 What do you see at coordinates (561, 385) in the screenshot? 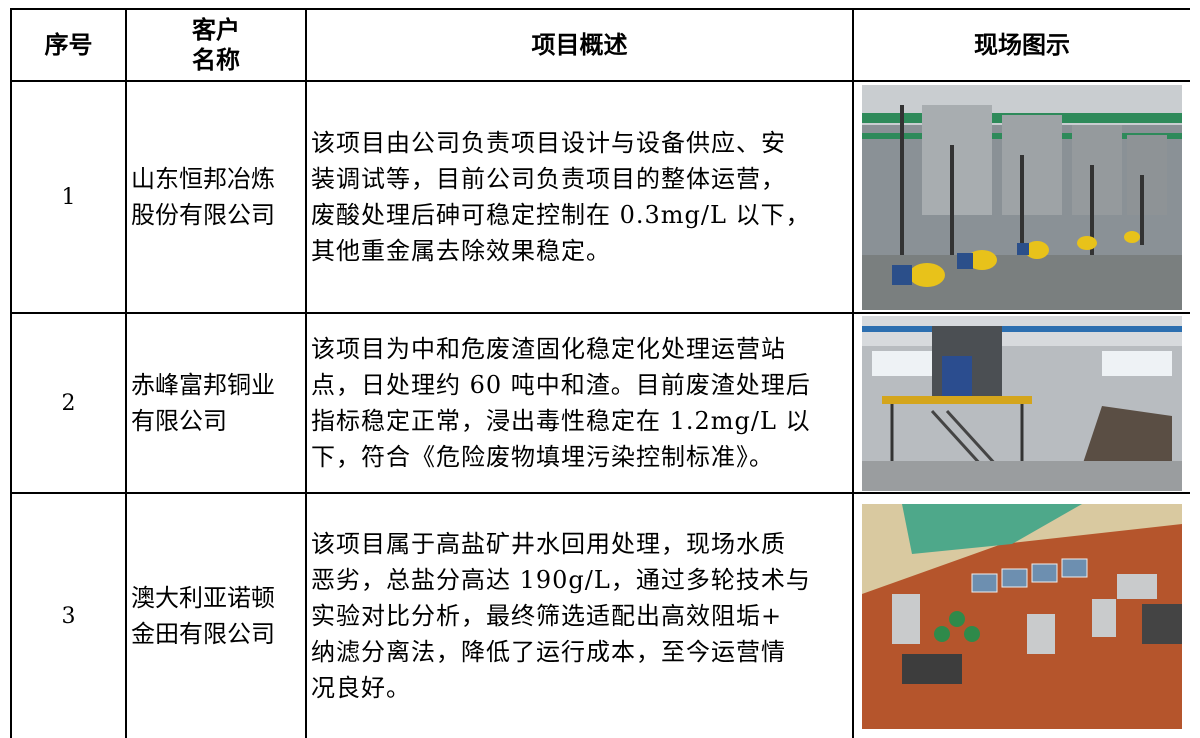
I see `description-line: 点，日处理约 60 吨中和渣。目前废渣处理后` at bounding box center [561, 385].